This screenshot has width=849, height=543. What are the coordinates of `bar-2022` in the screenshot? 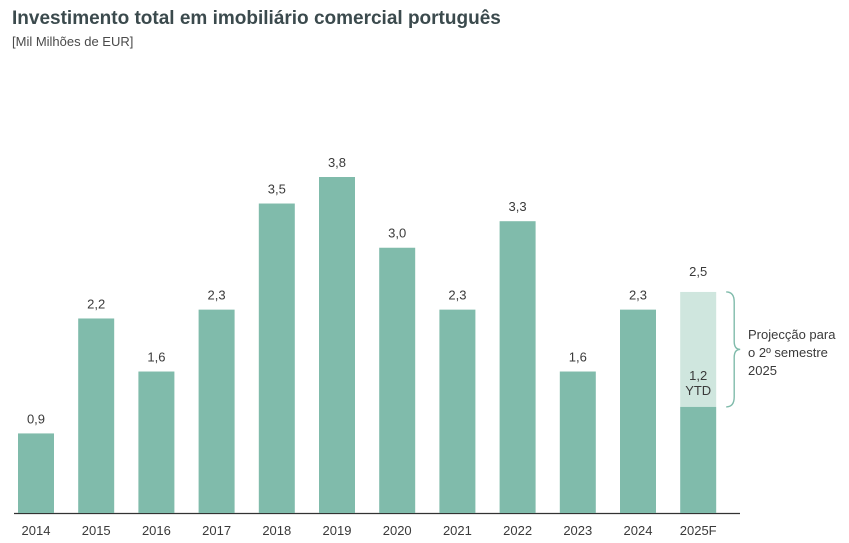 It's located at (517, 367).